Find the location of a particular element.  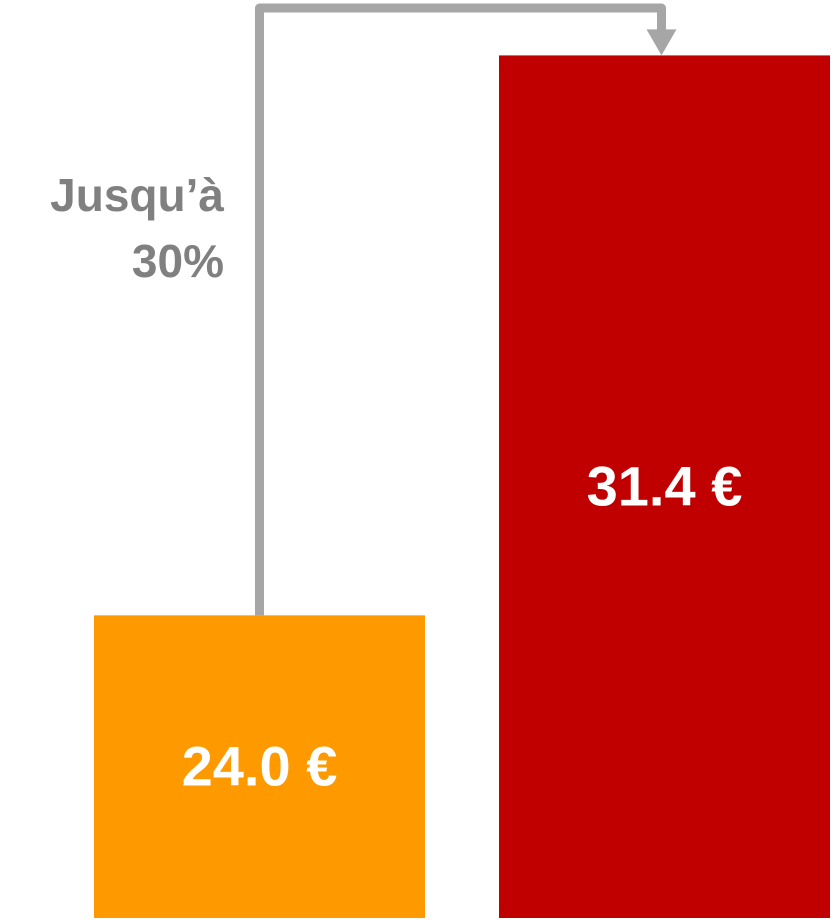

value-label: 24.0 € is located at coordinates (260, 765).